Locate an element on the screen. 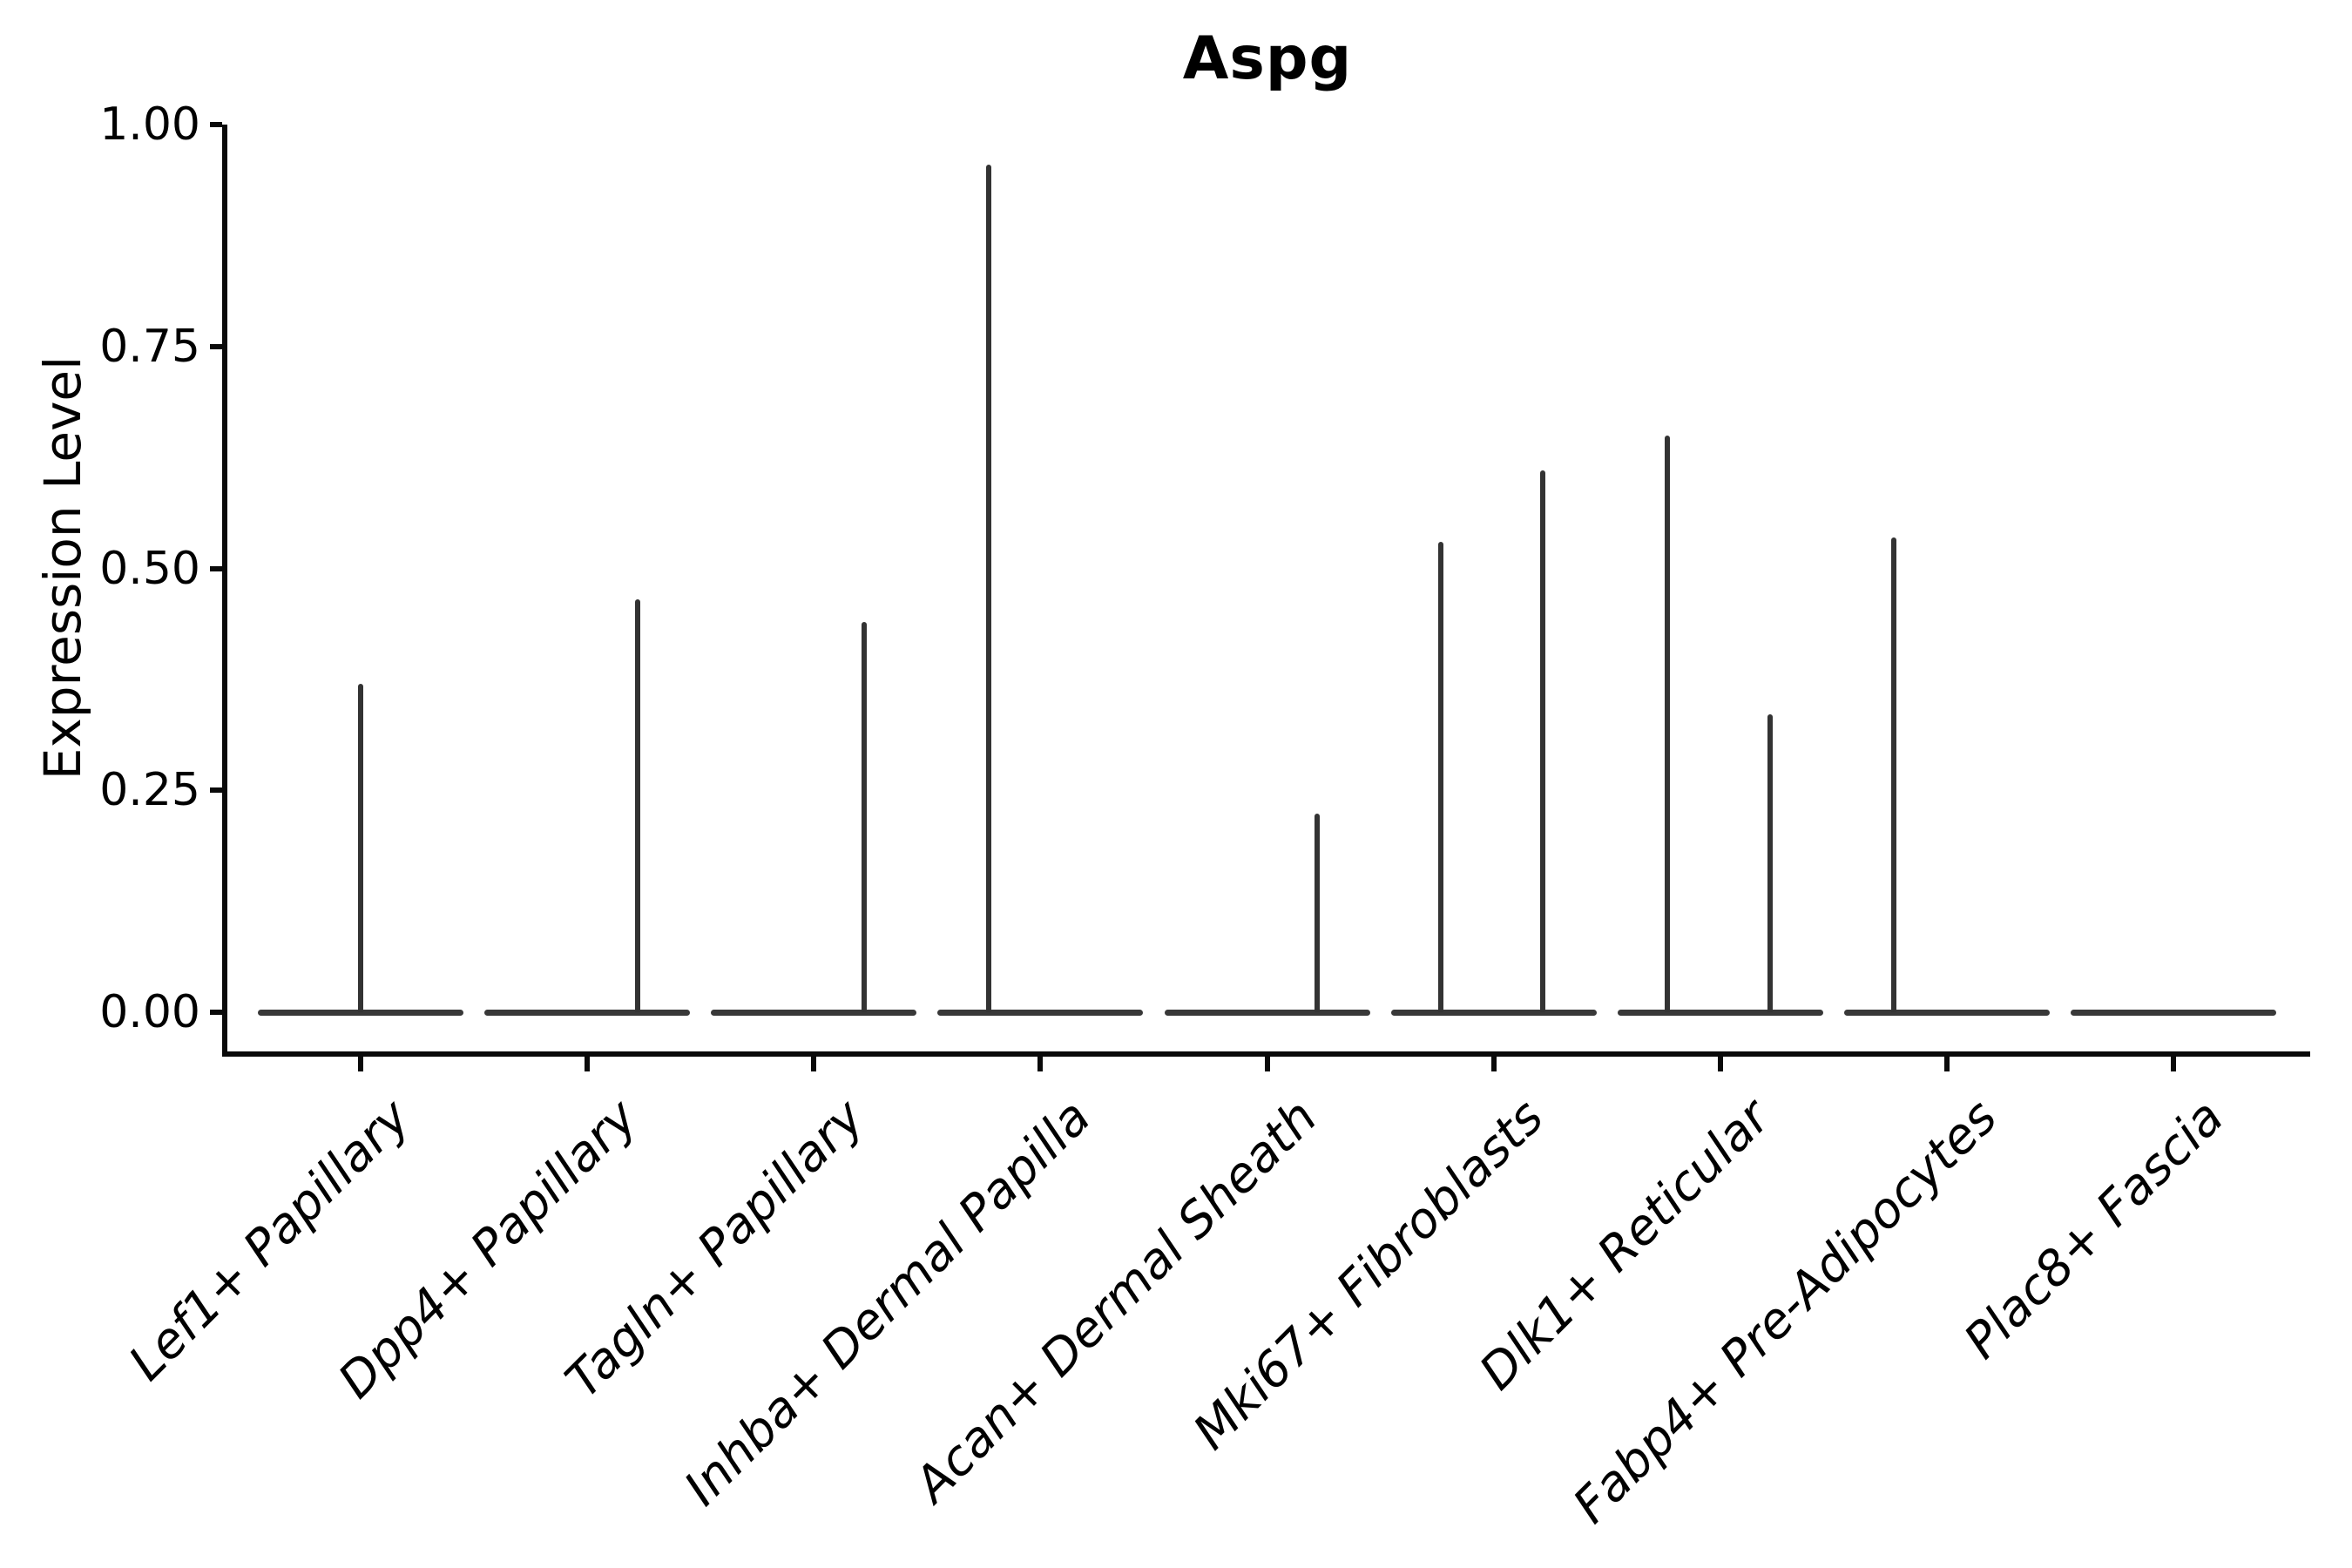 Image resolution: width=2352 pixels, height=1568 pixels. y-axis-line is located at coordinates (225, 589).